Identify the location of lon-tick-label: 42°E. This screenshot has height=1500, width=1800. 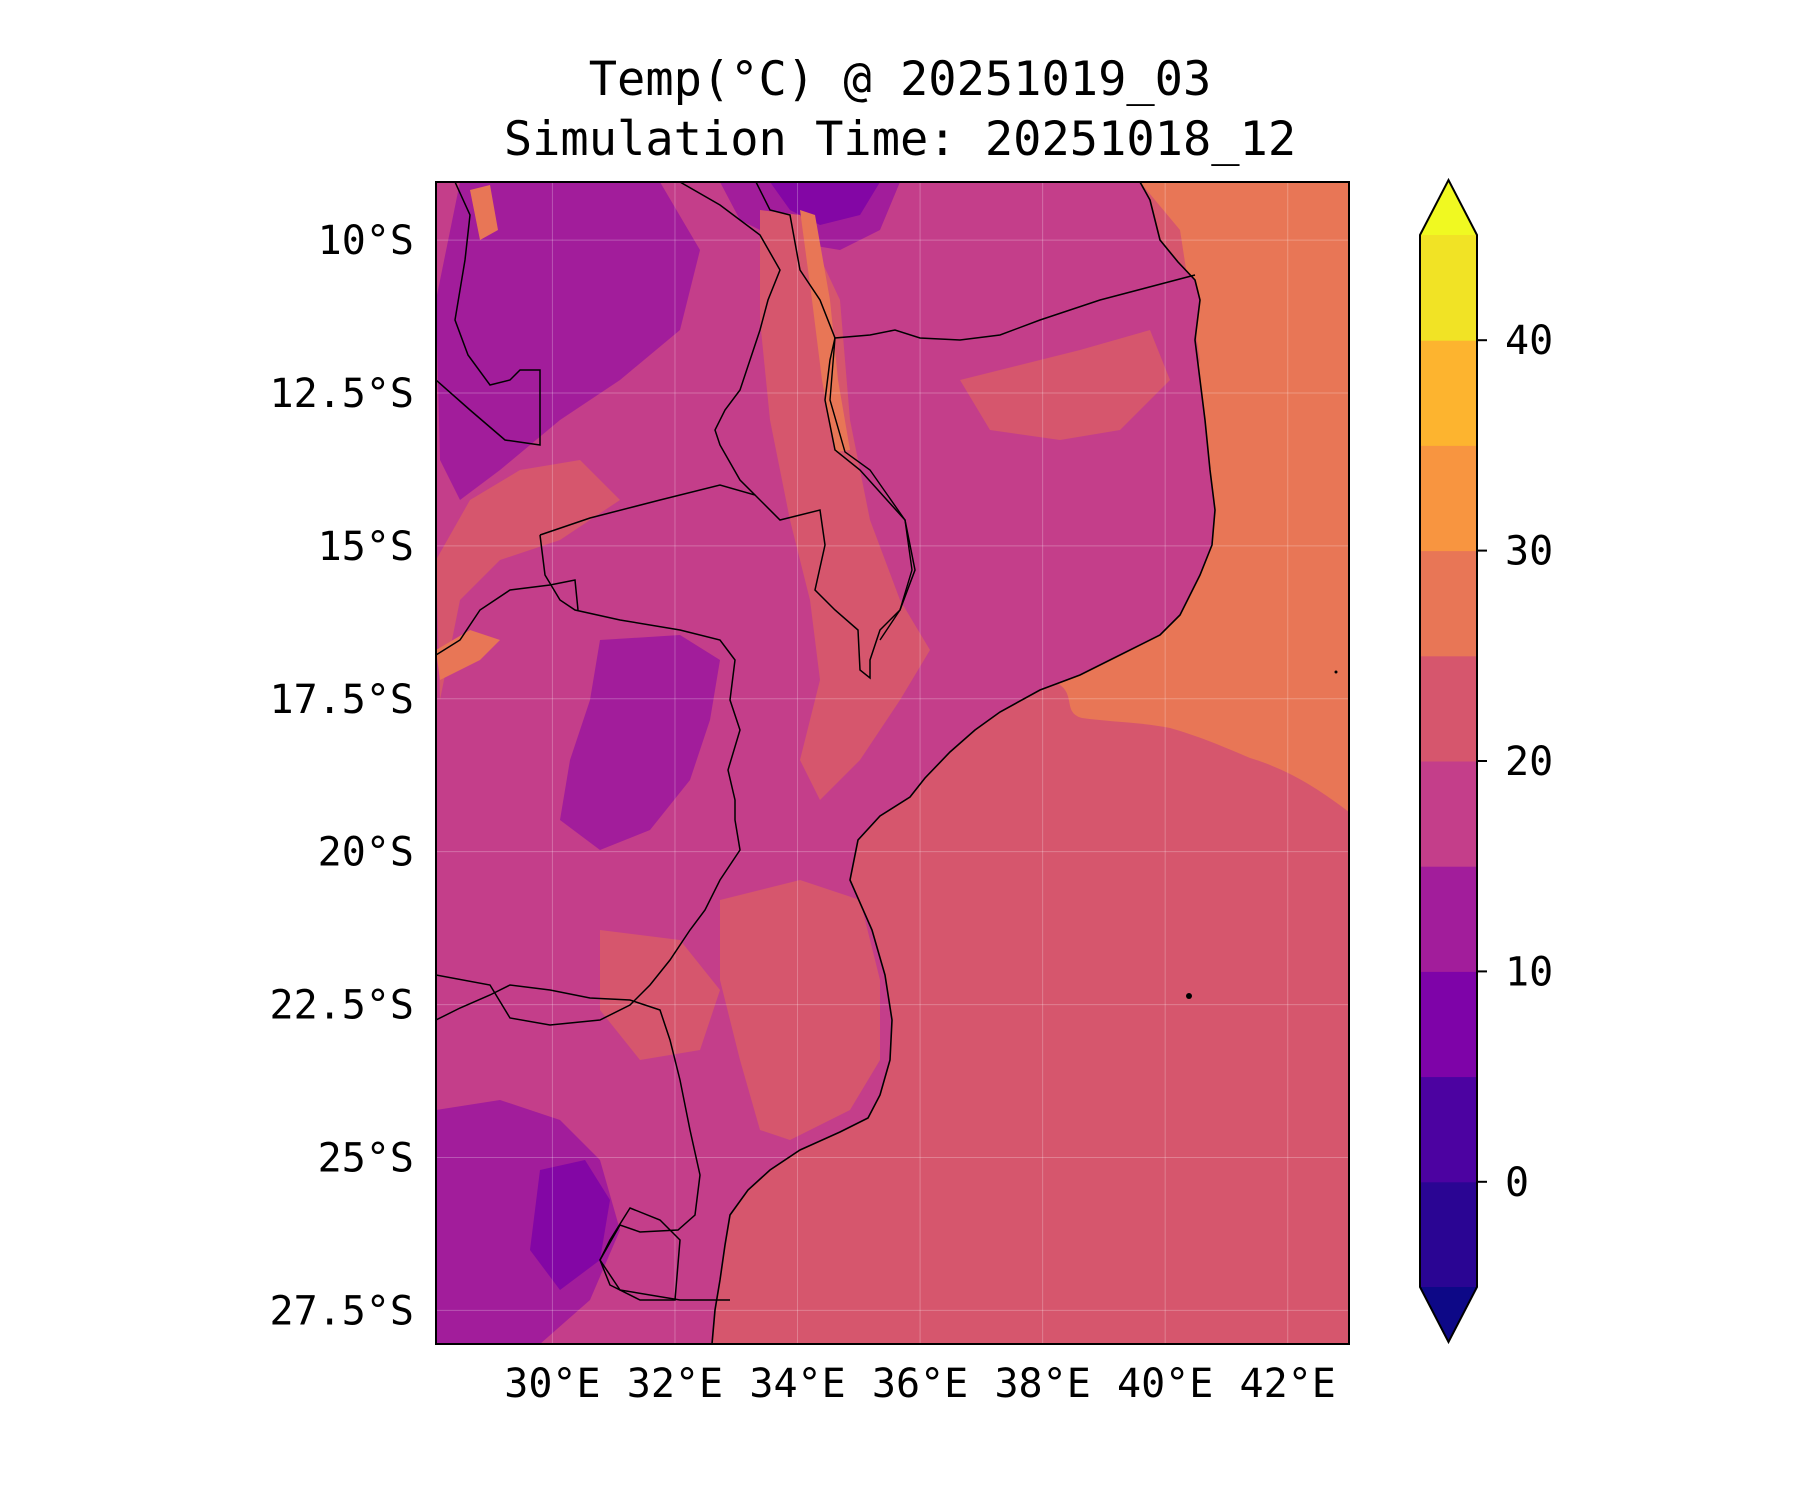
(1288, 1384).